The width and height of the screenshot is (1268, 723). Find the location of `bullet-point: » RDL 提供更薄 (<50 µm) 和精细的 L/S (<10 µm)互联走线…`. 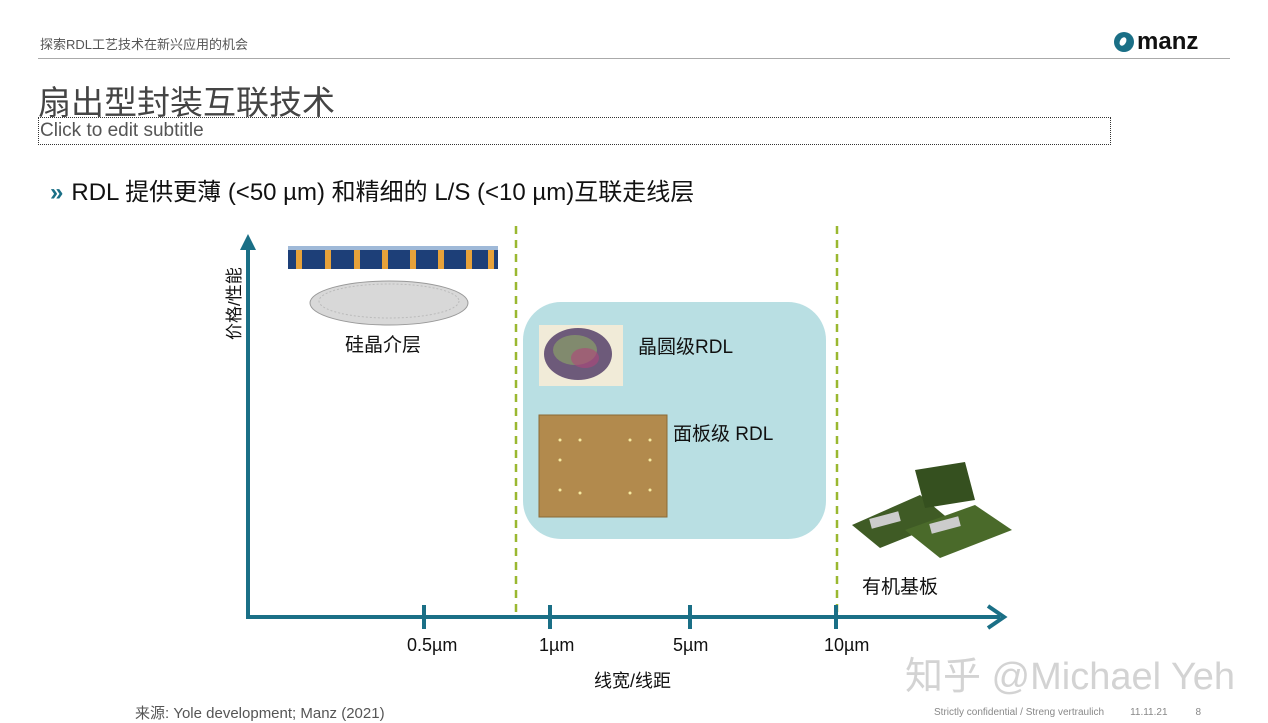

bullet-point: » RDL 提供更薄 (<50 µm) 和精细的 L/S (<10 µm)互联走线… is located at coordinates (372, 189).